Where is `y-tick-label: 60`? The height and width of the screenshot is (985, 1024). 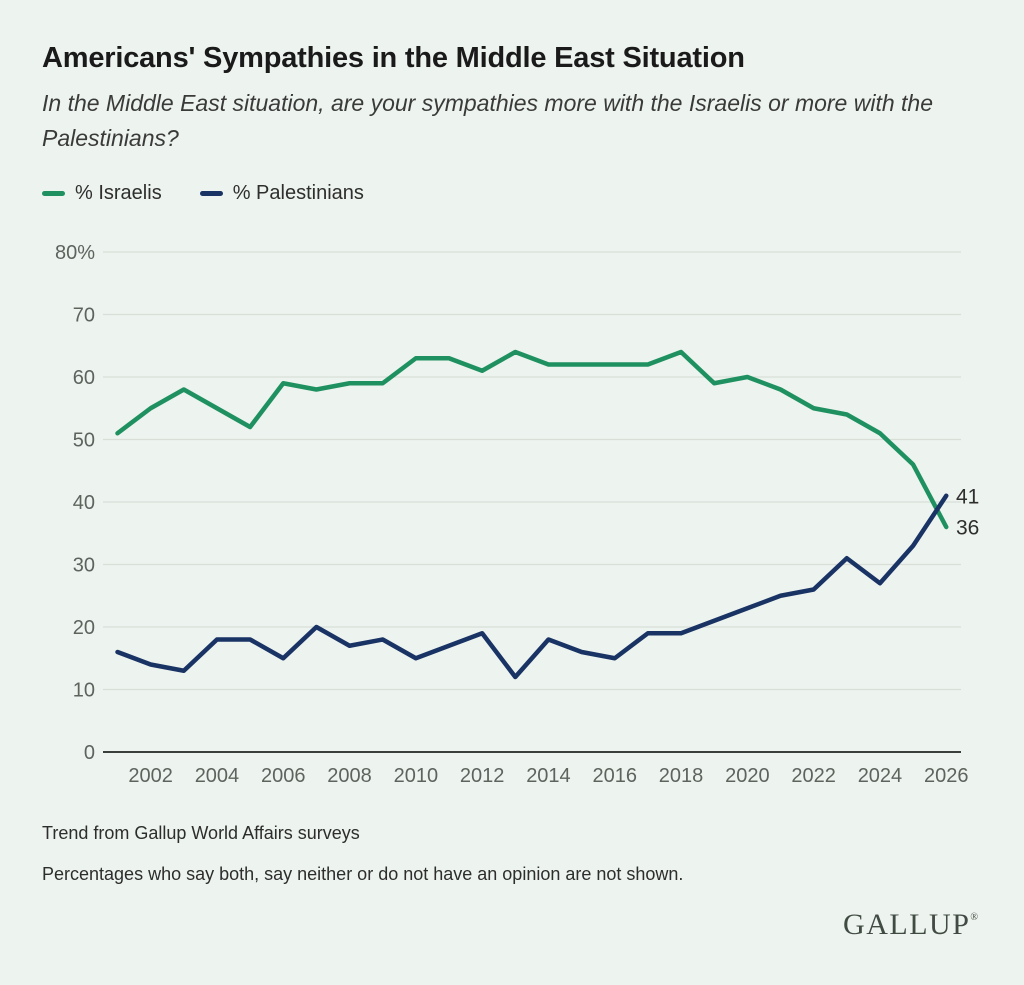 y-tick-label: 60 is located at coordinates (84, 378).